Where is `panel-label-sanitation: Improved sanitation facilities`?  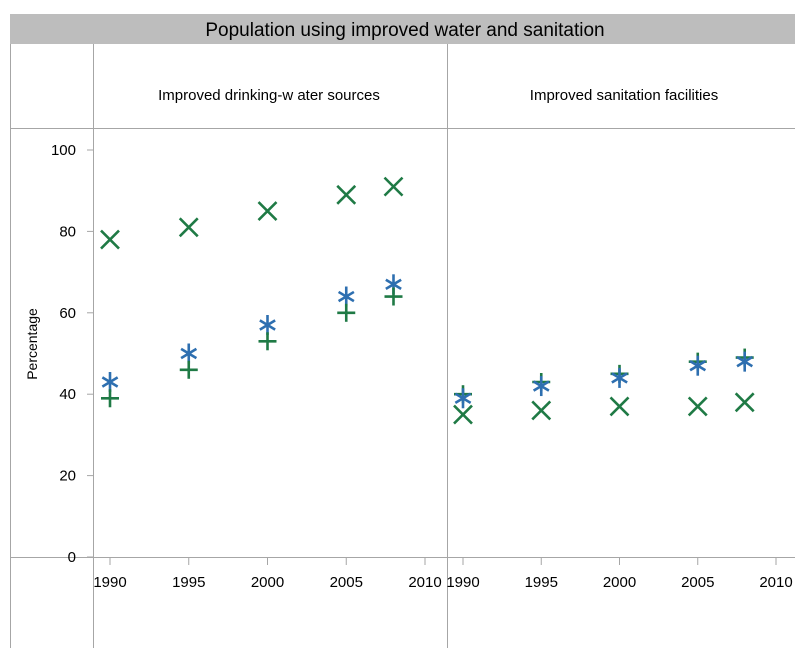
panel-label-sanitation: Improved sanitation facilities is located at coordinates (624, 95).